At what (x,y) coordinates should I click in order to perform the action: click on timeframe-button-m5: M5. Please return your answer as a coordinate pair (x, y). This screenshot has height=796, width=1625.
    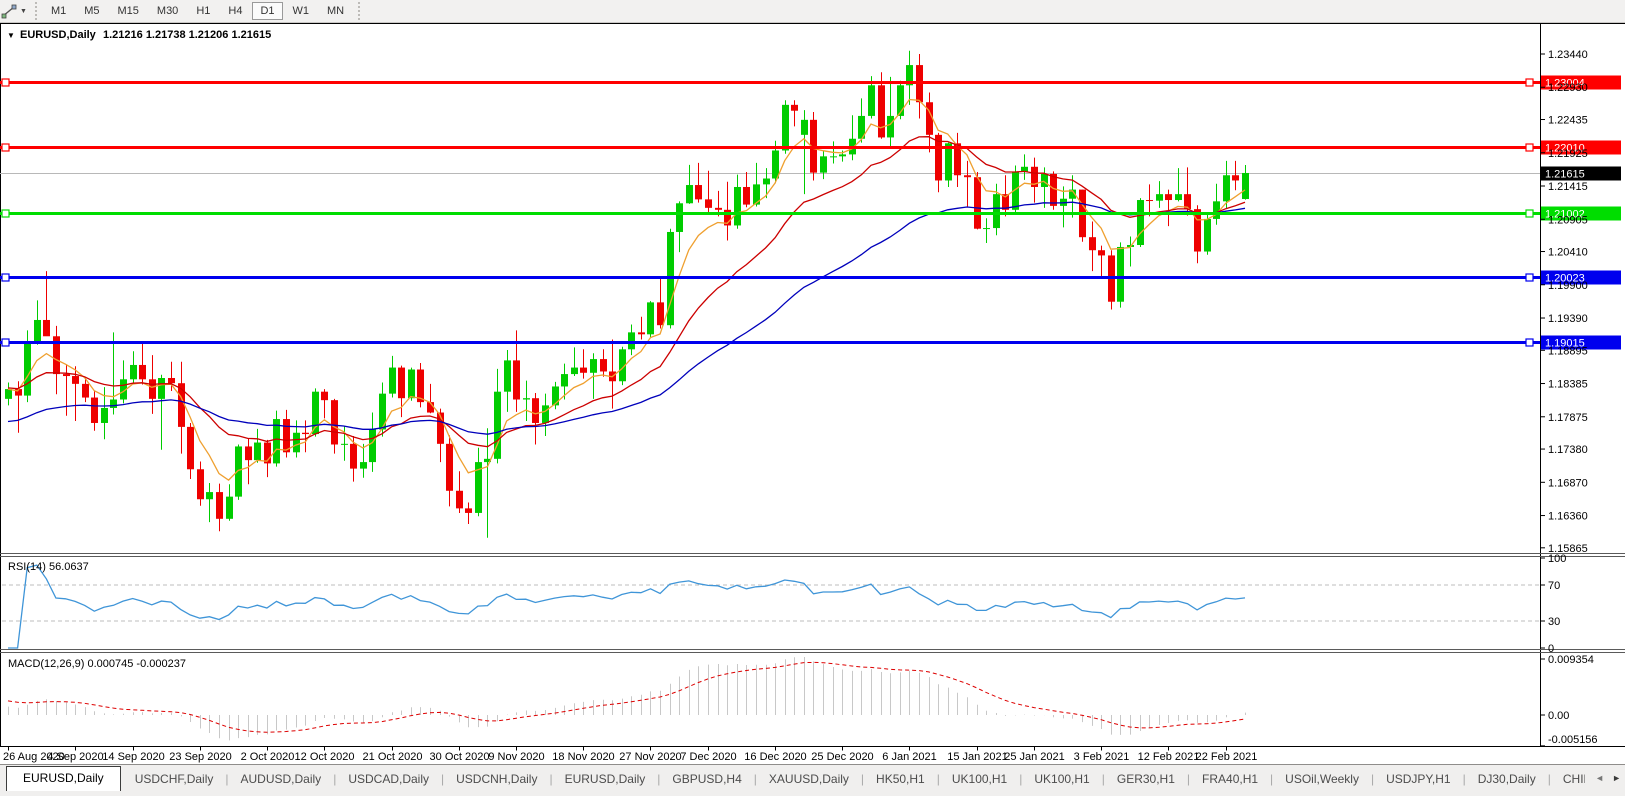
    Looking at the image, I should click on (92, 11).